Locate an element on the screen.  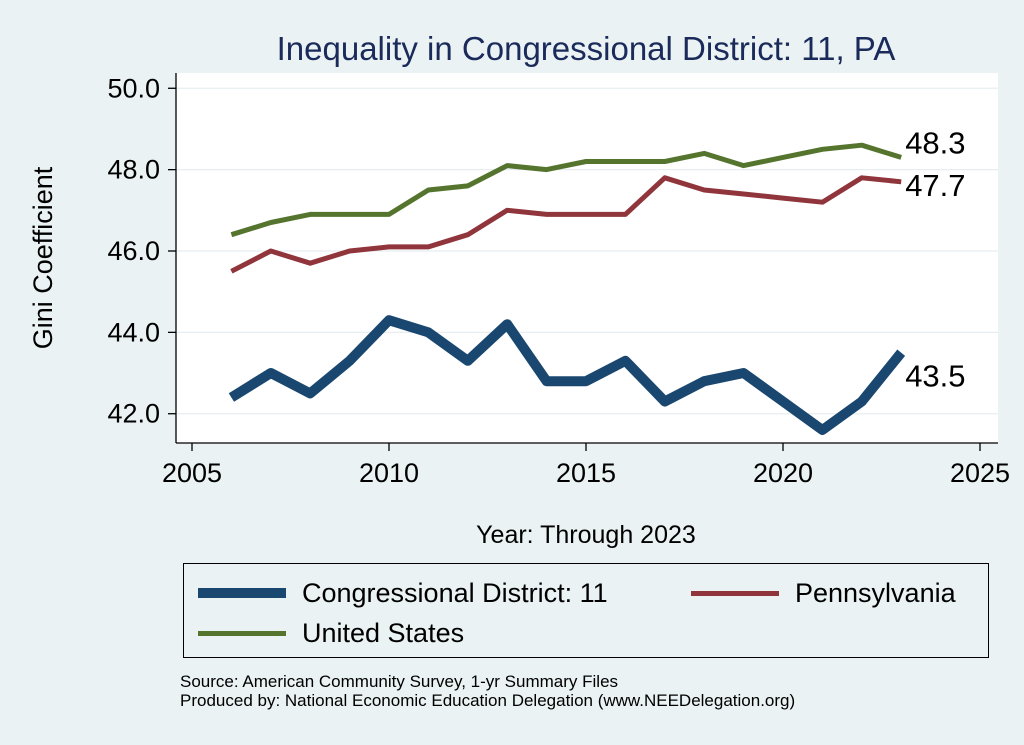
end-label-united-states: 48.3 is located at coordinates (935, 142).